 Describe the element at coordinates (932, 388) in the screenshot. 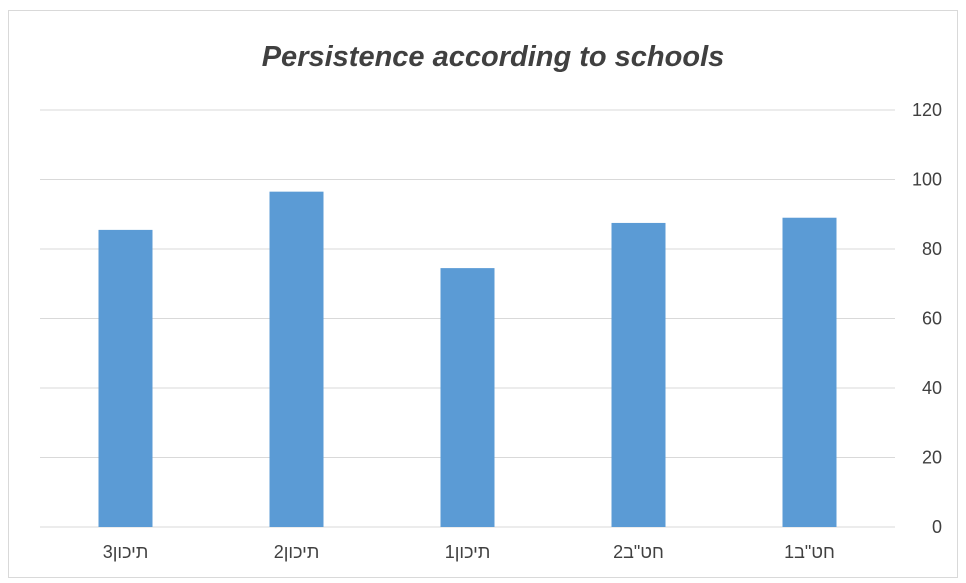

I see `y-tick-label: 40` at that location.